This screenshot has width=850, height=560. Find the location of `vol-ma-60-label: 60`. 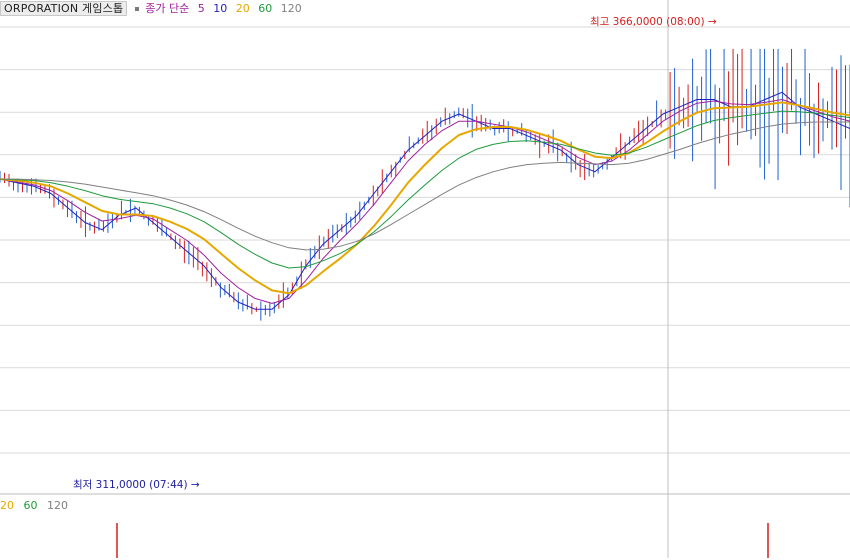

vol-ma-60-label: 60 is located at coordinates (30, 505).